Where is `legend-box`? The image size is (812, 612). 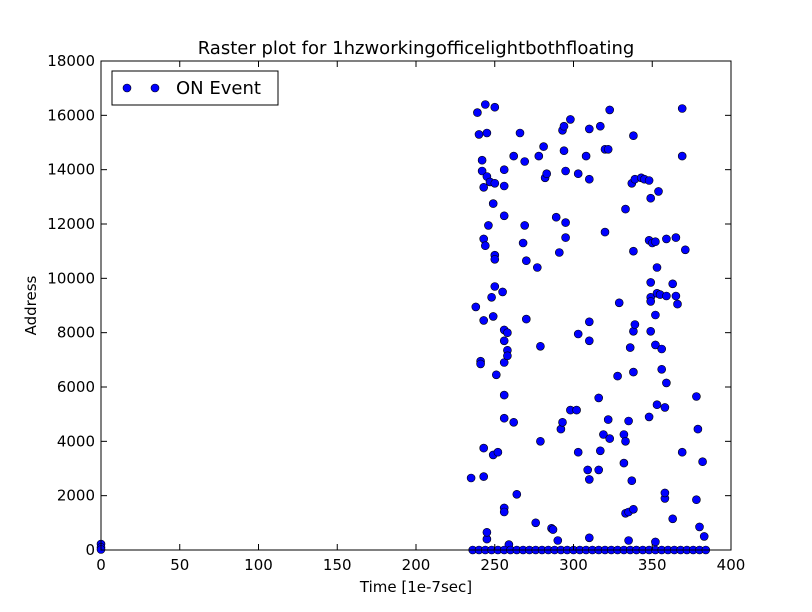 legend-box is located at coordinates (195, 88).